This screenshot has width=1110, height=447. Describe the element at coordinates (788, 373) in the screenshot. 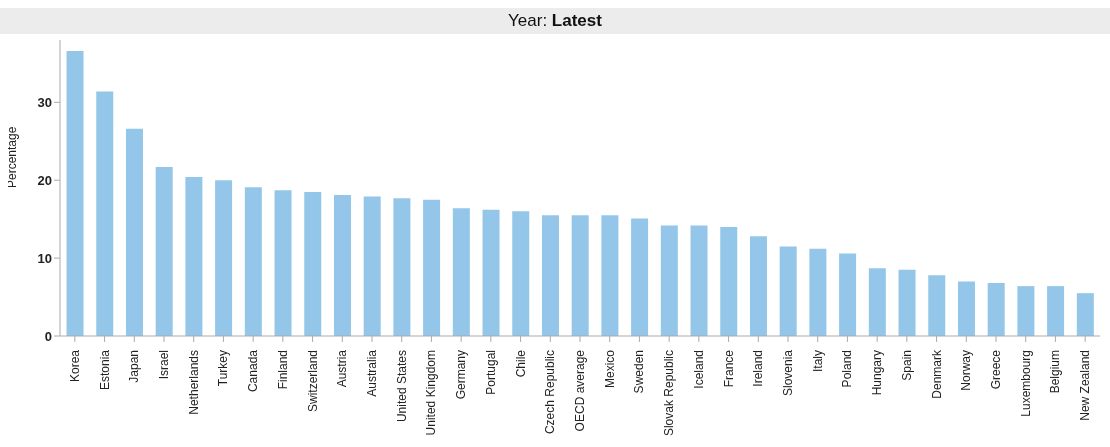

I see `x-tick-label: Slovenia` at that location.